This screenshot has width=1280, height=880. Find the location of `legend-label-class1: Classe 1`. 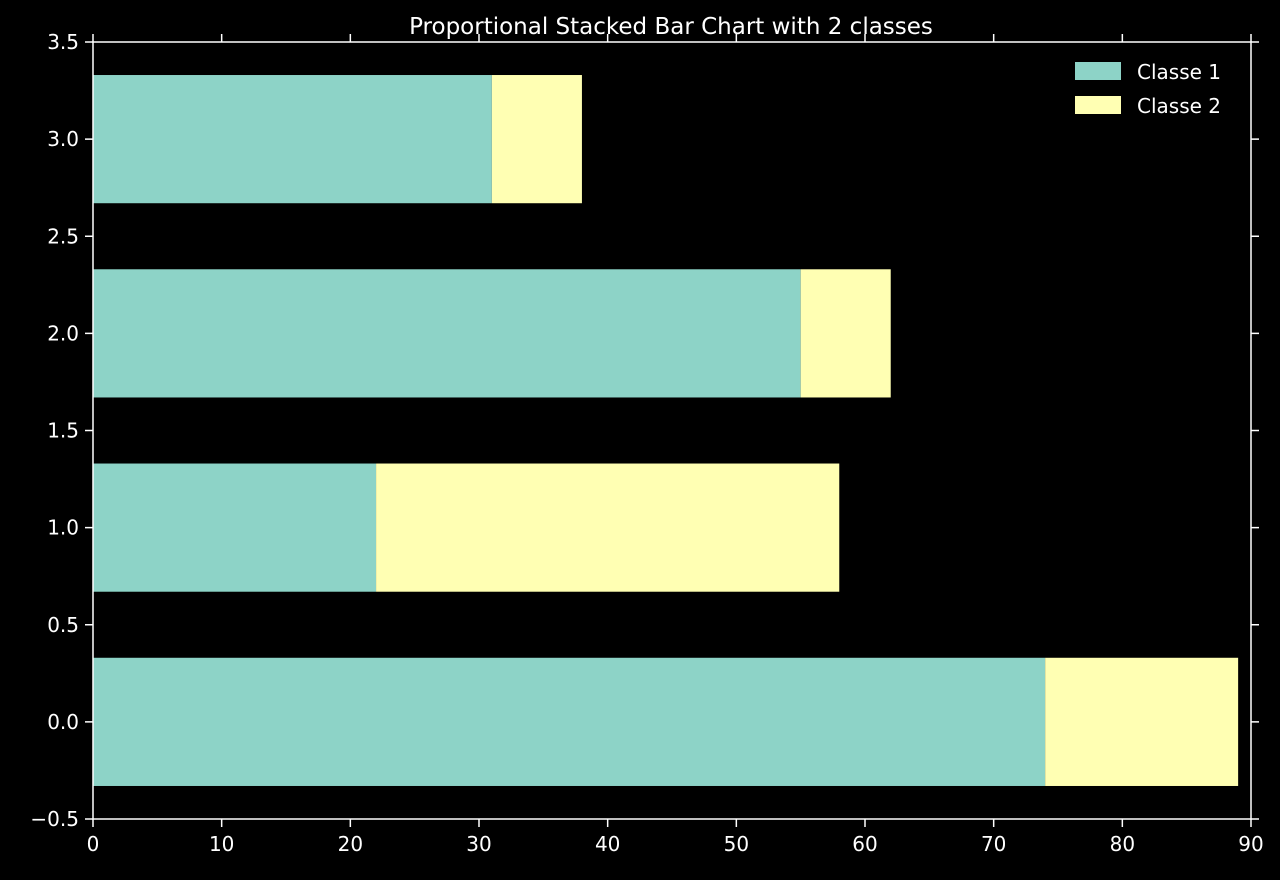

legend-label-class1: Classe 1 is located at coordinates (1179, 72).